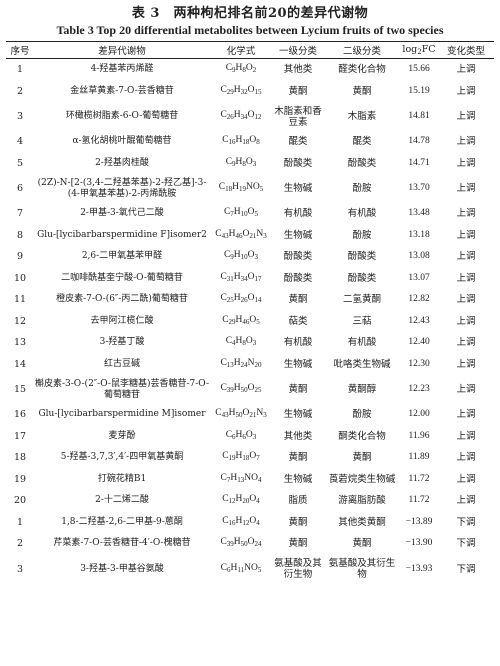  Describe the element at coordinates (419, 277) in the screenshot. I see `cell-log2fc: 13.07` at that location.